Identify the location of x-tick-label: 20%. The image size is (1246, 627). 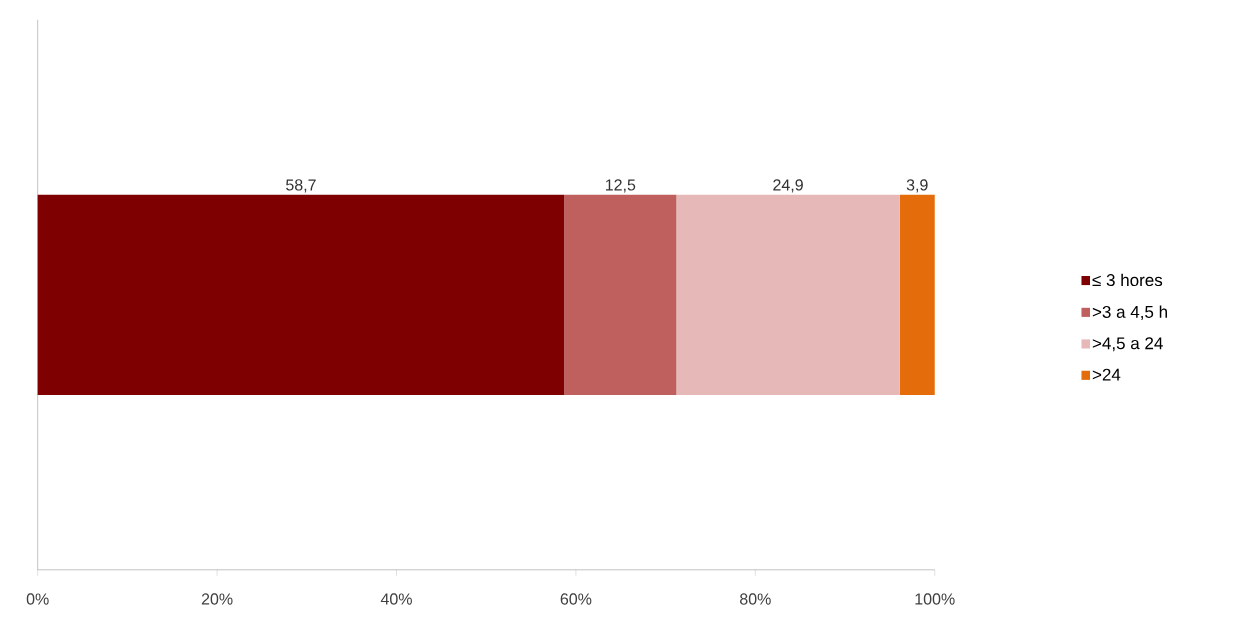
(217, 599).